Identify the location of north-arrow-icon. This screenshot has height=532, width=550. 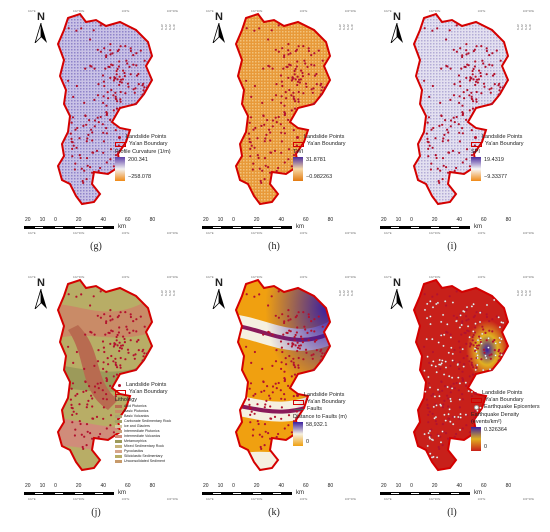
(396, 33).